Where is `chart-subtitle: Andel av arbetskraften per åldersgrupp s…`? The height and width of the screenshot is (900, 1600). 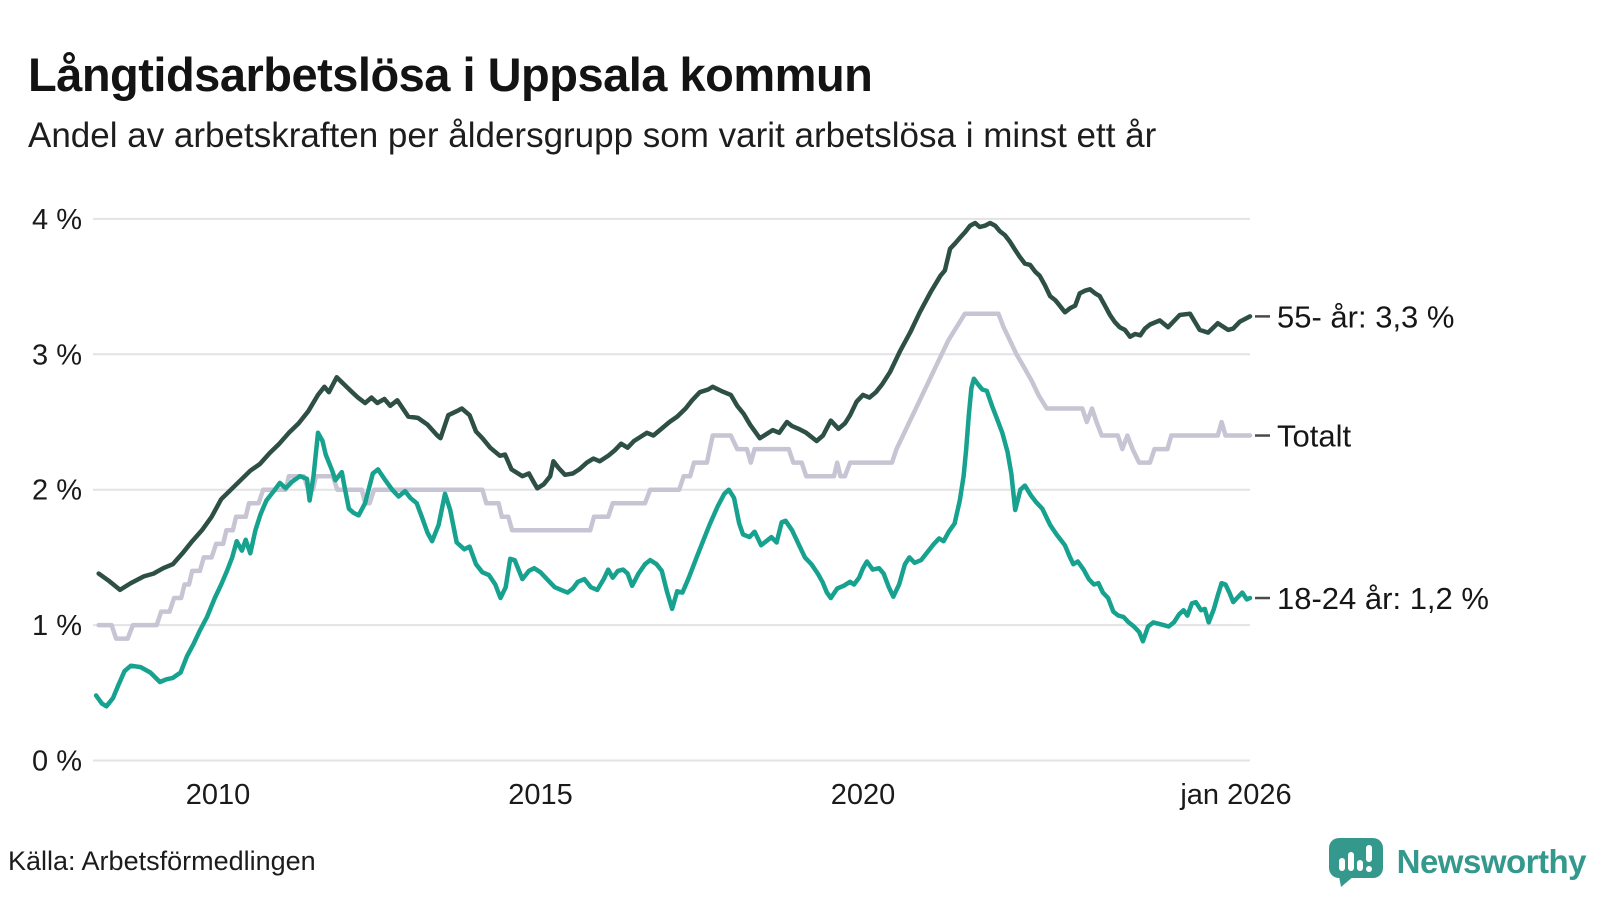
chart-subtitle: Andel av arbetskraften per åldersgrupp s… is located at coordinates (592, 135).